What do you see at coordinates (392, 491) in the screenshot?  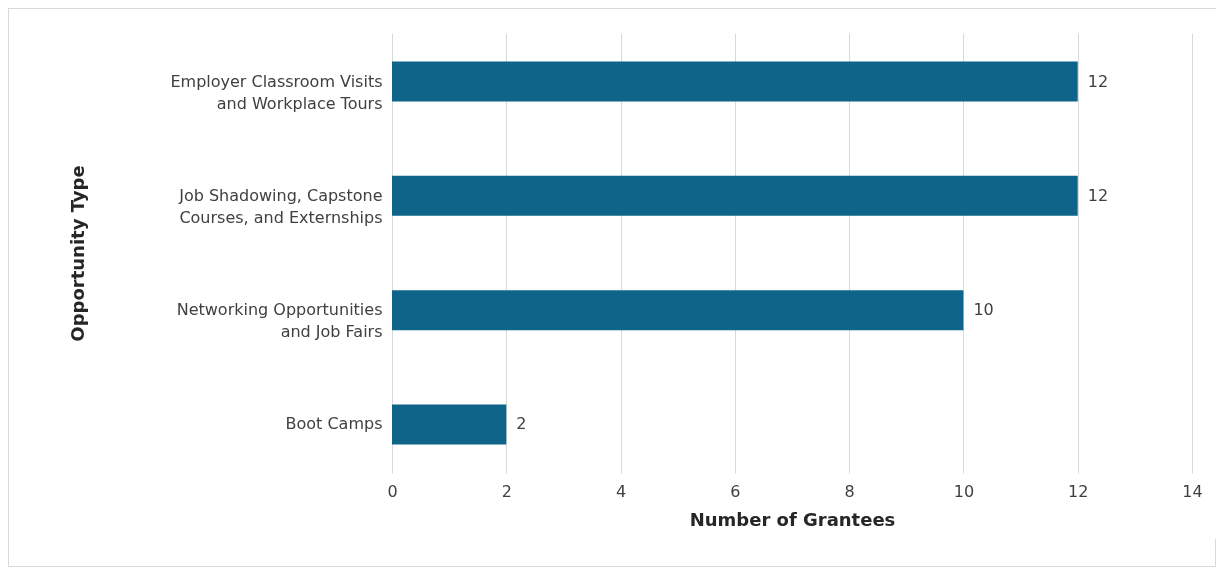 I see `x-tick-label: 0` at bounding box center [392, 491].